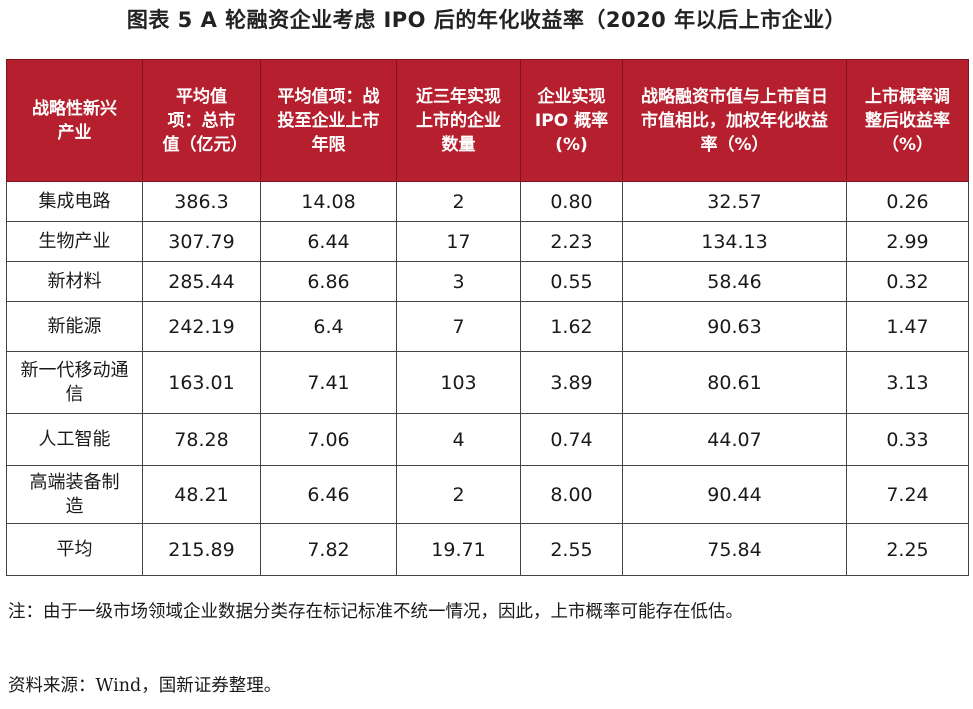  Describe the element at coordinates (571, 241) in the screenshot. I see `cell-probability: 2.23` at that location.